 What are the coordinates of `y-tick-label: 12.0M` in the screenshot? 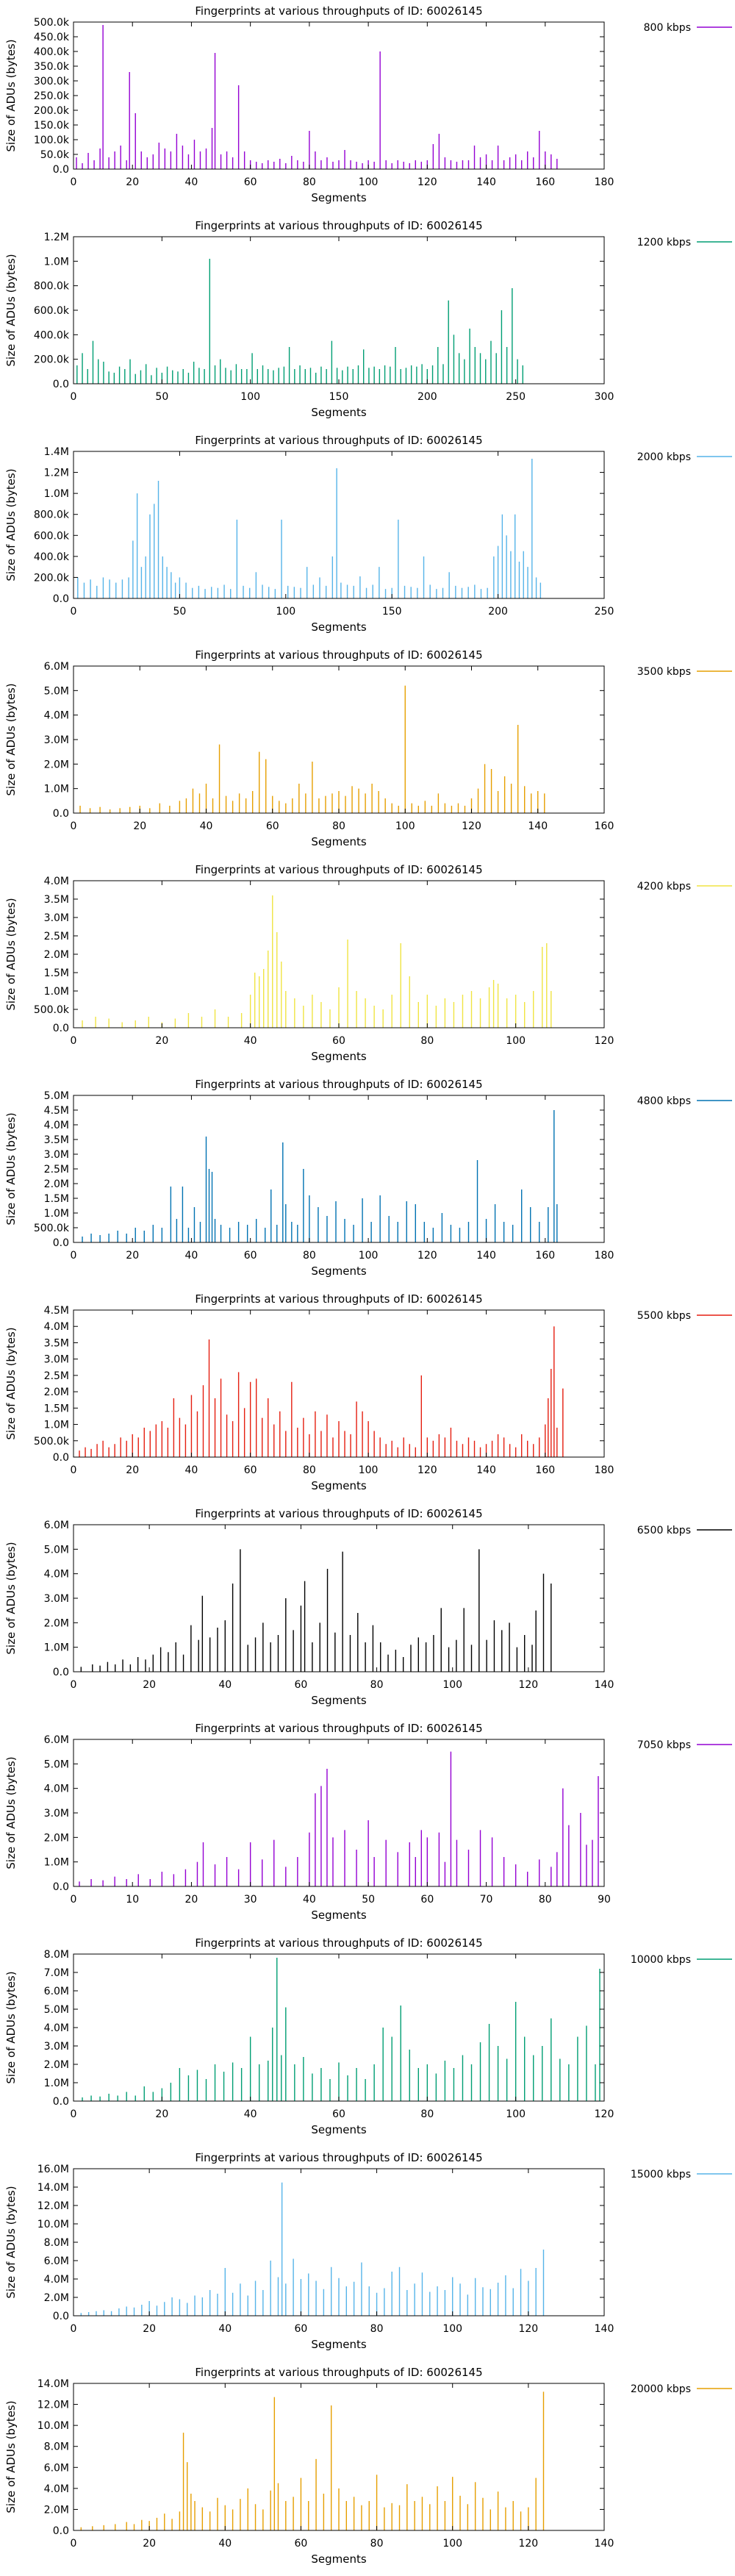 It's located at (53, 2206).